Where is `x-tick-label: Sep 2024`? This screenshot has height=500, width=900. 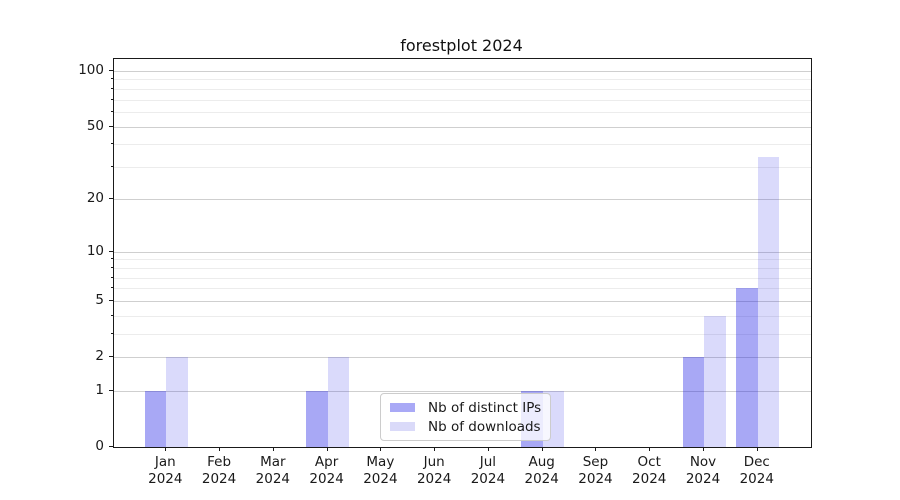 x-tick-label: Sep 2024 is located at coordinates (595, 471).